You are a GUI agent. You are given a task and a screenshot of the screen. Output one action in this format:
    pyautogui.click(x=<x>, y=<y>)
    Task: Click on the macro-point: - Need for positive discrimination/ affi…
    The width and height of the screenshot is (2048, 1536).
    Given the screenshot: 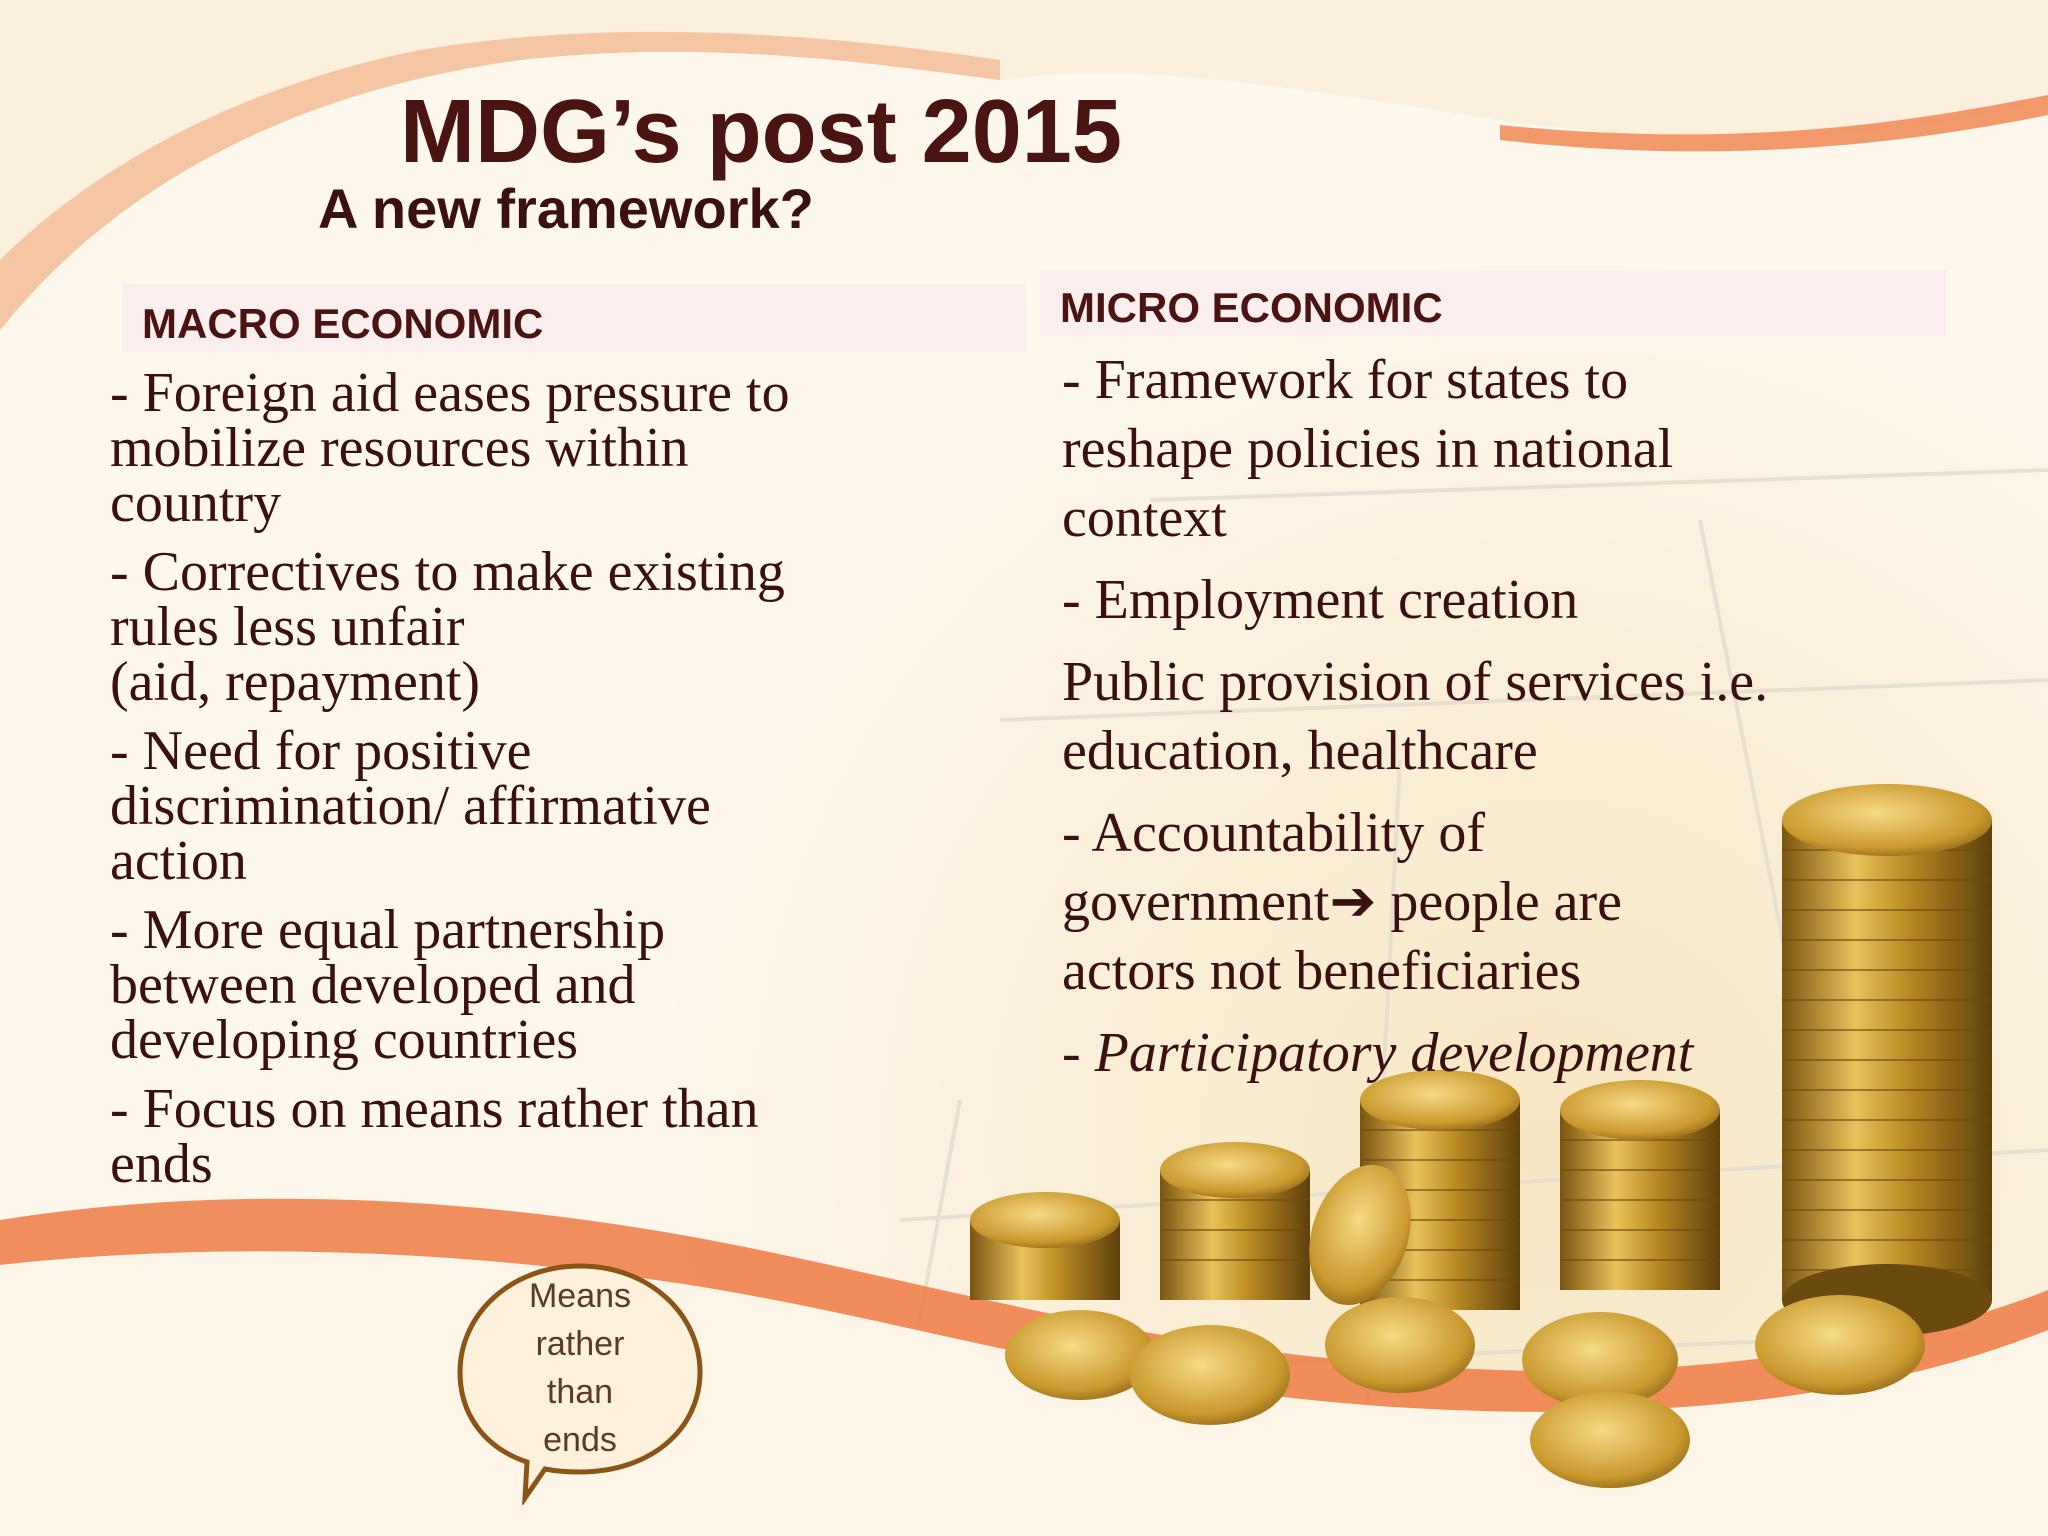 What is the action you would take?
    pyautogui.click(x=410, y=806)
    